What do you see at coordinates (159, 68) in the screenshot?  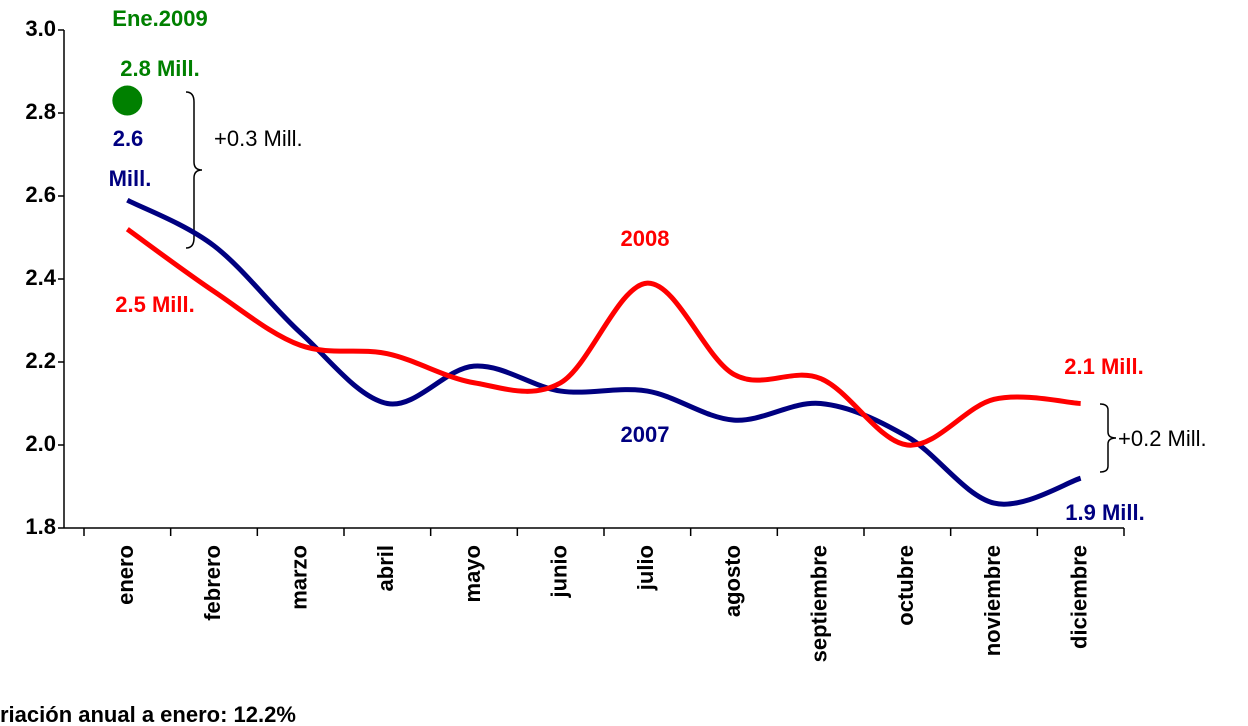 I see `annotation: 2.8 Mill.` at bounding box center [159, 68].